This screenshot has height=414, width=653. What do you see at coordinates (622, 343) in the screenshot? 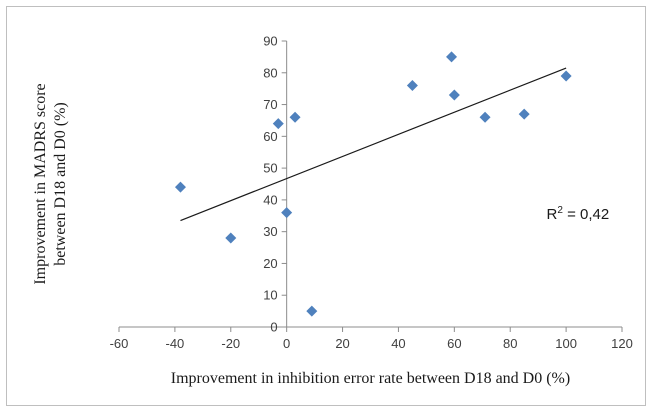
I see `x-tick-label: 120` at bounding box center [622, 343].